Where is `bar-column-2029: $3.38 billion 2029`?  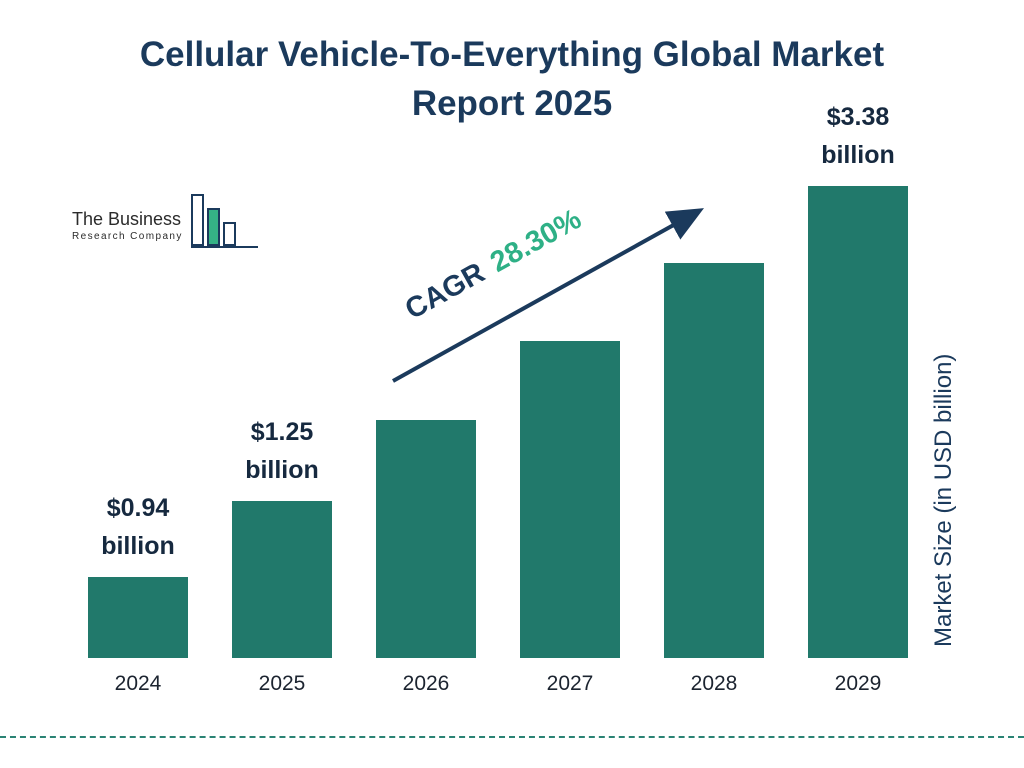 bar-column-2029: $3.38 billion 2029 is located at coordinates (858, 396).